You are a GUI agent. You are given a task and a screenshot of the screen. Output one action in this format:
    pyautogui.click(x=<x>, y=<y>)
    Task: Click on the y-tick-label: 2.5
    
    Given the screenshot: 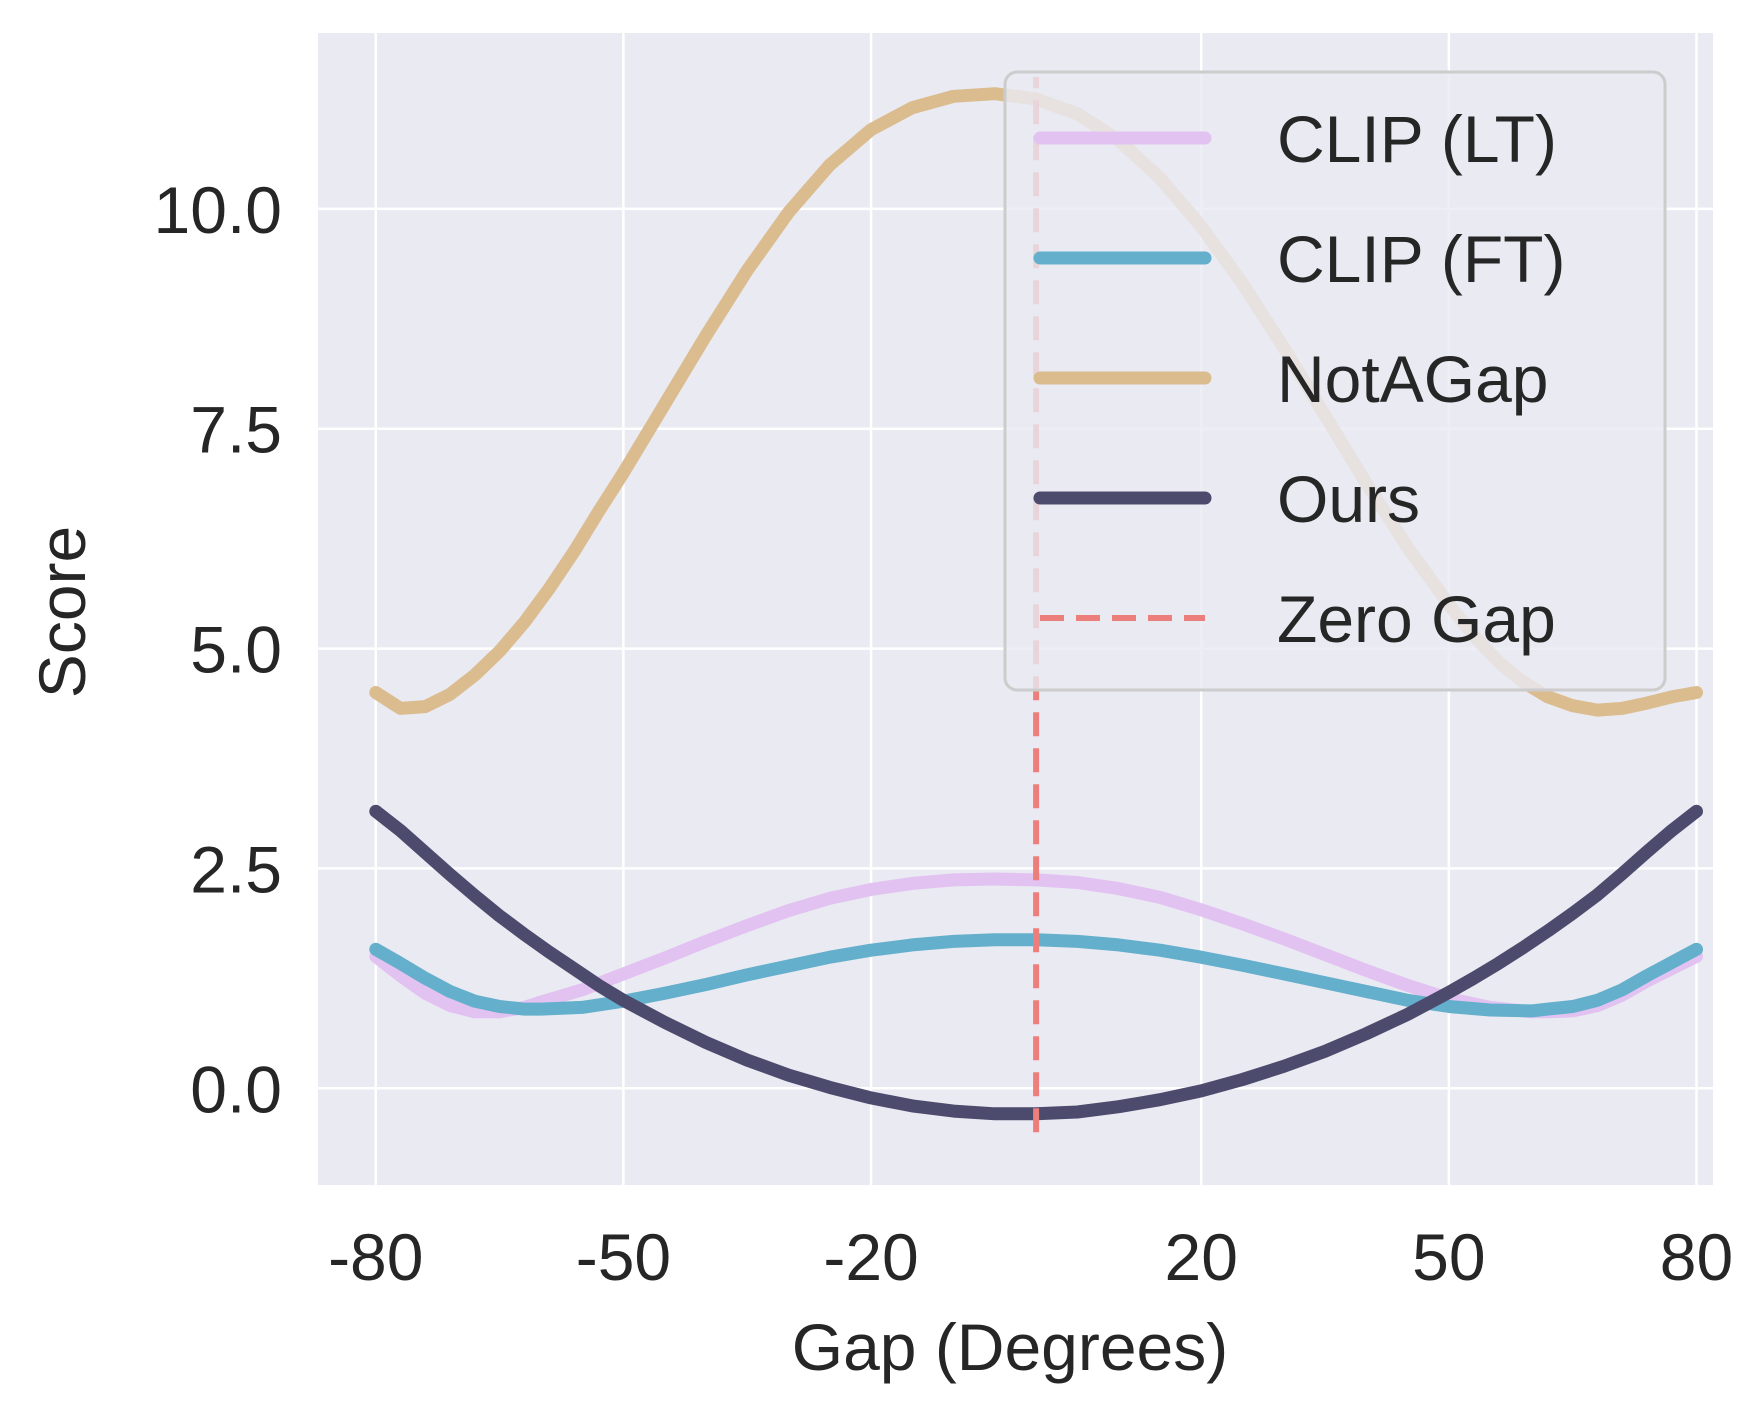 What is the action you would take?
    pyautogui.click(x=236, y=869)
    